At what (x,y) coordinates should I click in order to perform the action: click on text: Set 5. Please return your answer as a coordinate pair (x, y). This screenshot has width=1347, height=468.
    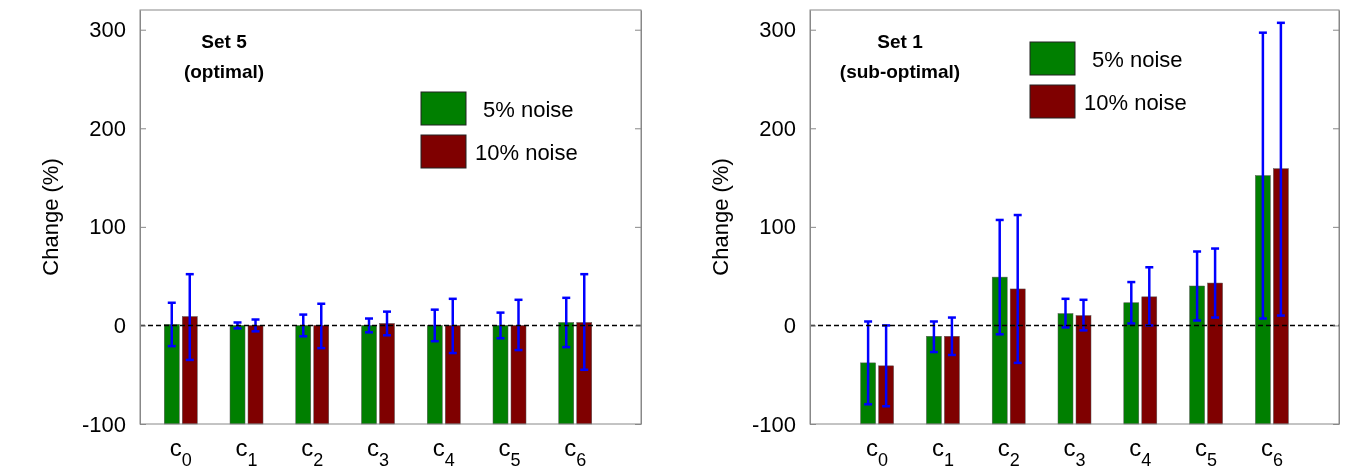
    Looking at the image, I should click on (224, 41).